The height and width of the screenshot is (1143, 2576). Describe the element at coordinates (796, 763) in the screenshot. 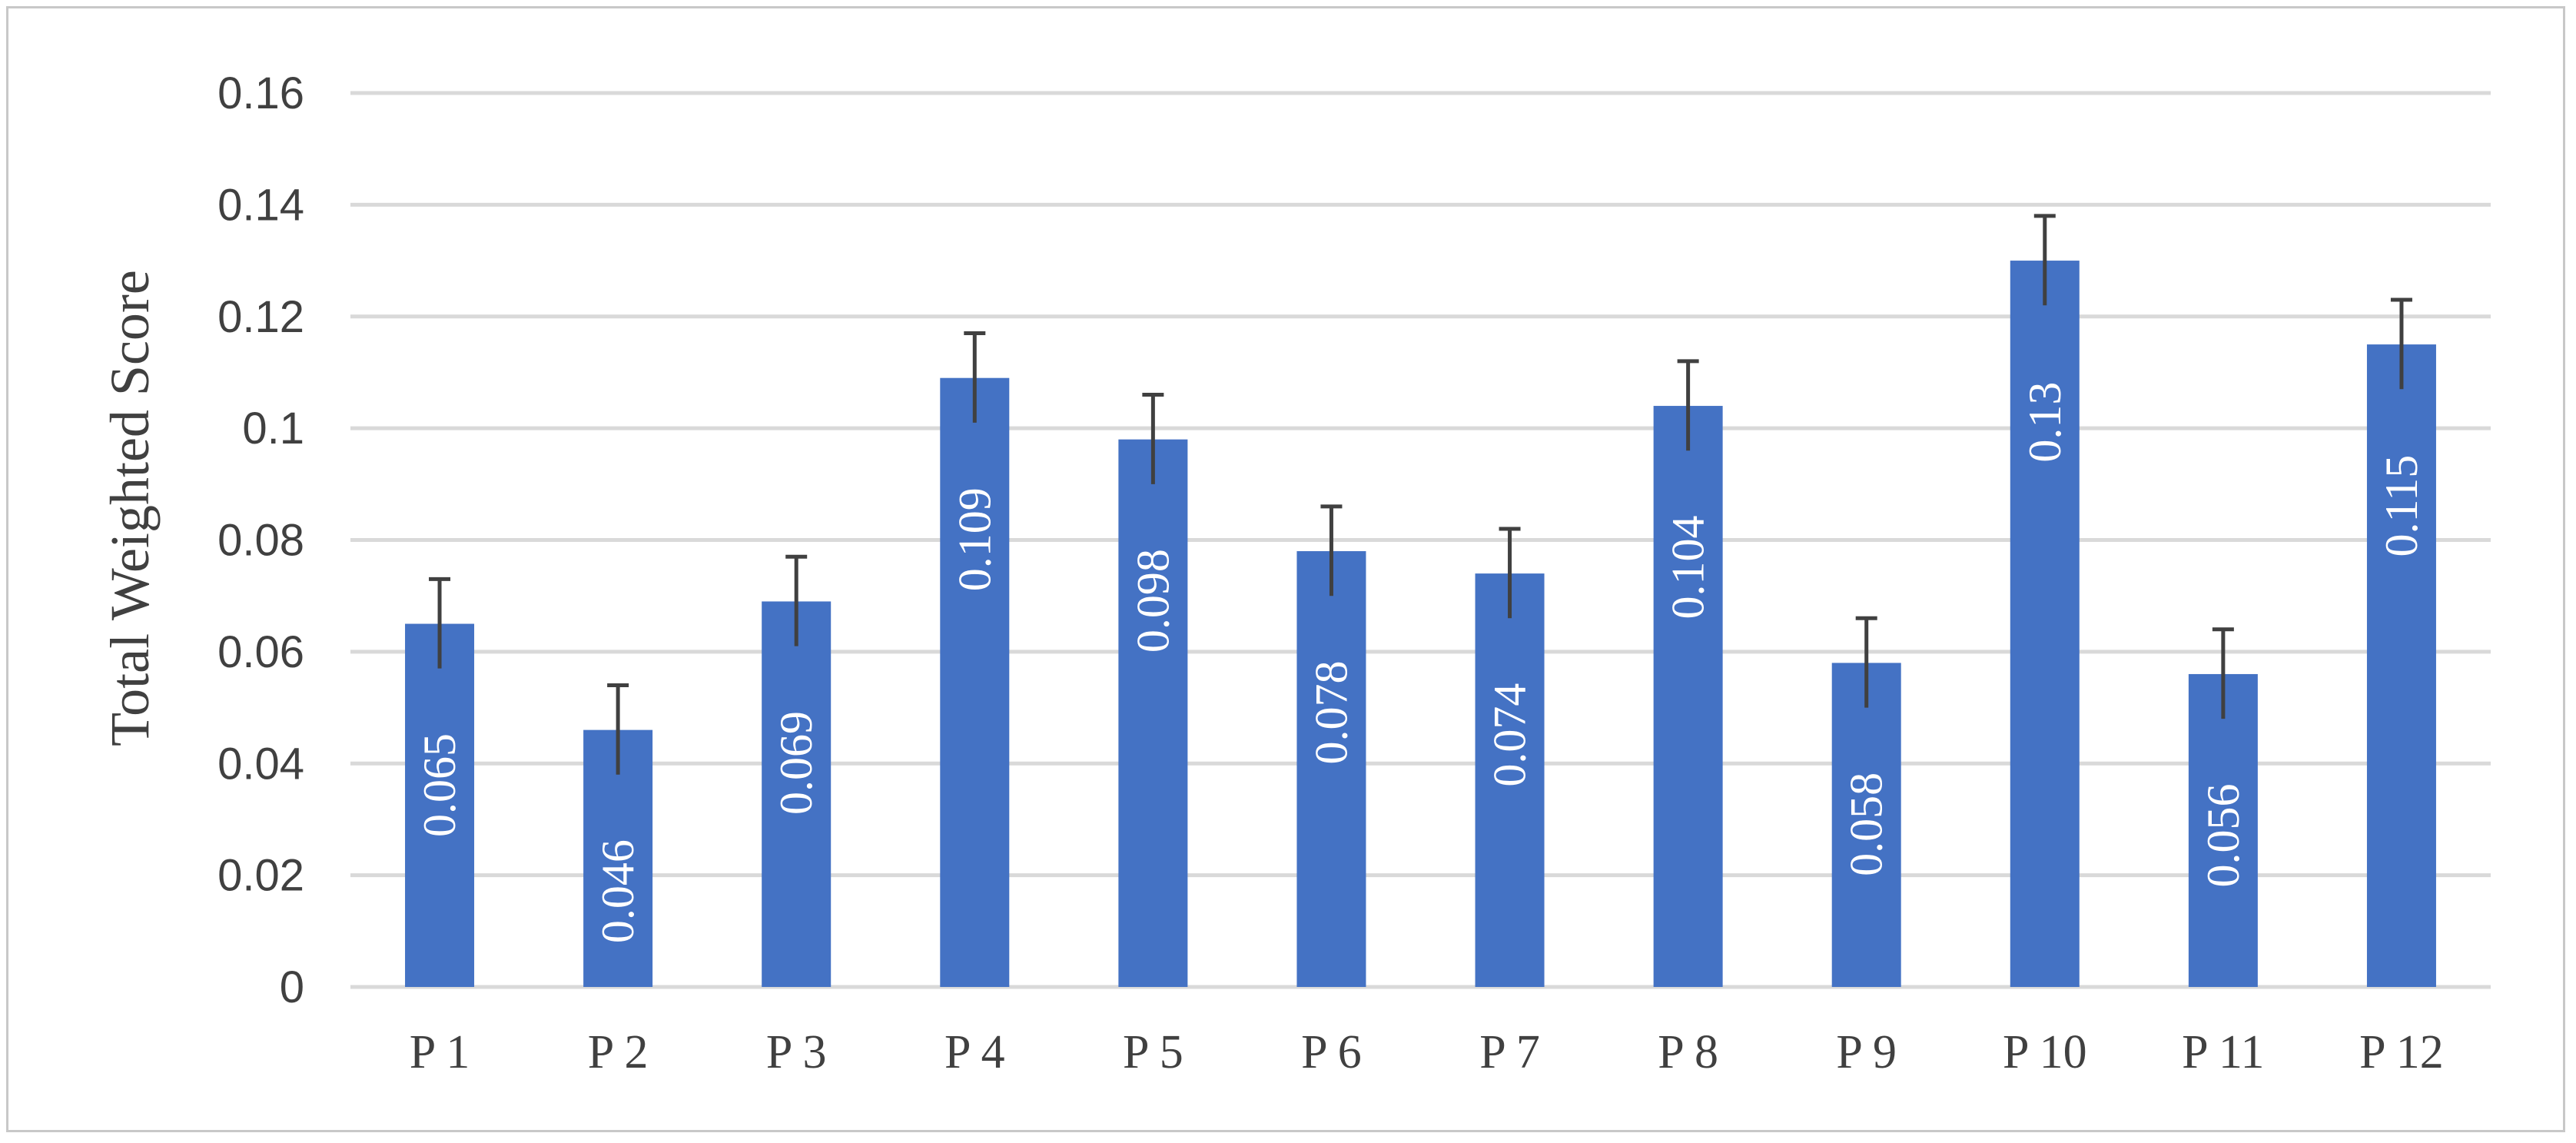

I see `data-label: 0.069` at that location.